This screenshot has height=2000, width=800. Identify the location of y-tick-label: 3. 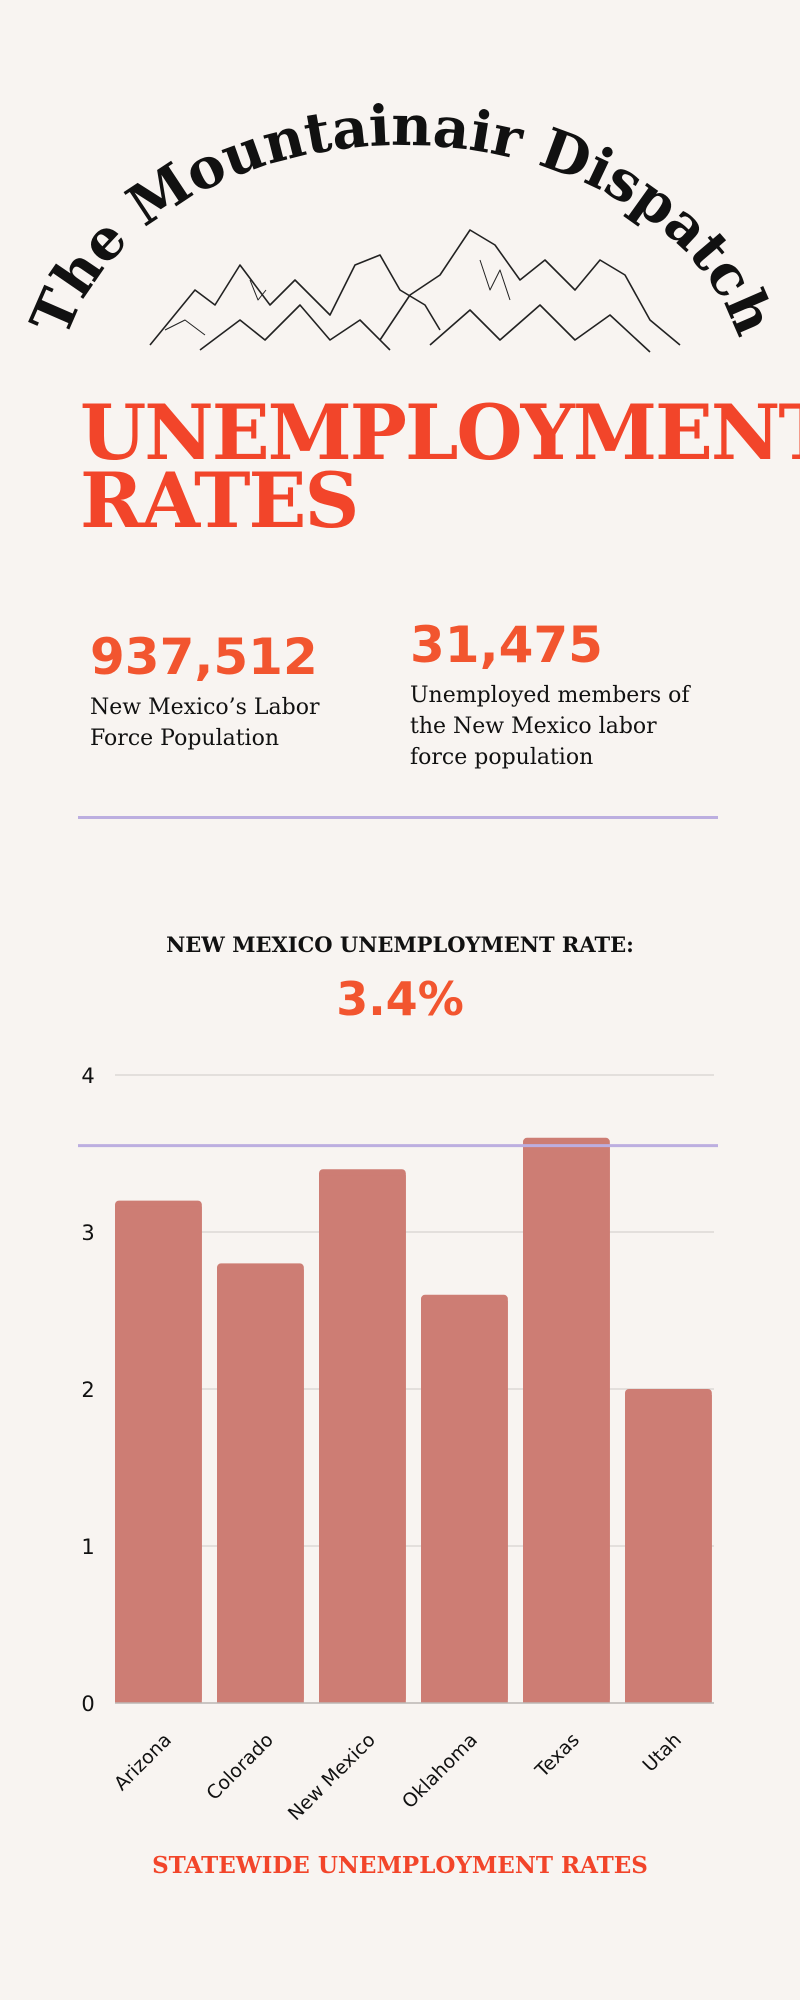
(87, 1233).